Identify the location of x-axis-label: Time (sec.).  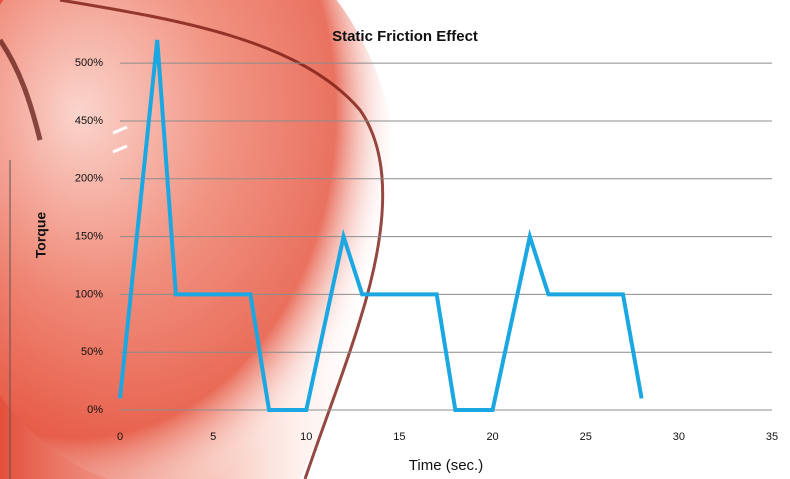
(446, 465).